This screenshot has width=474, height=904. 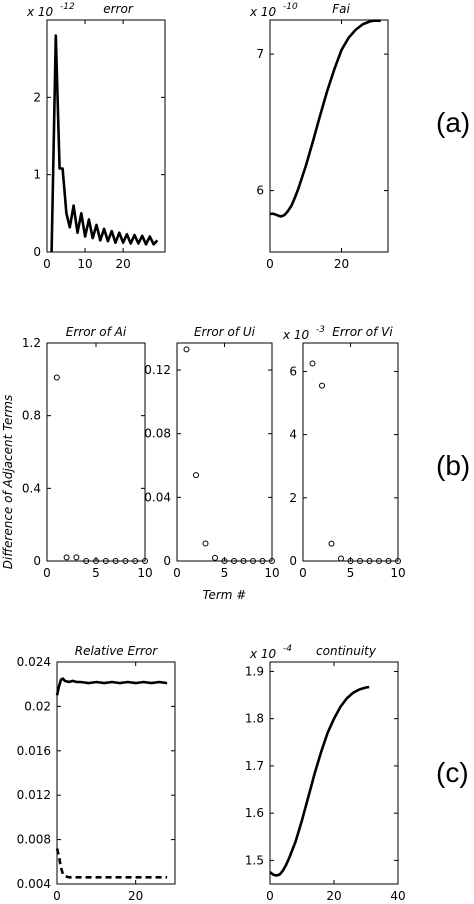 I want to click on chart-b2: Error of Ui 0 5 10 0 0.04 0.08 0.12 Term #, so click(x=211, y=463).